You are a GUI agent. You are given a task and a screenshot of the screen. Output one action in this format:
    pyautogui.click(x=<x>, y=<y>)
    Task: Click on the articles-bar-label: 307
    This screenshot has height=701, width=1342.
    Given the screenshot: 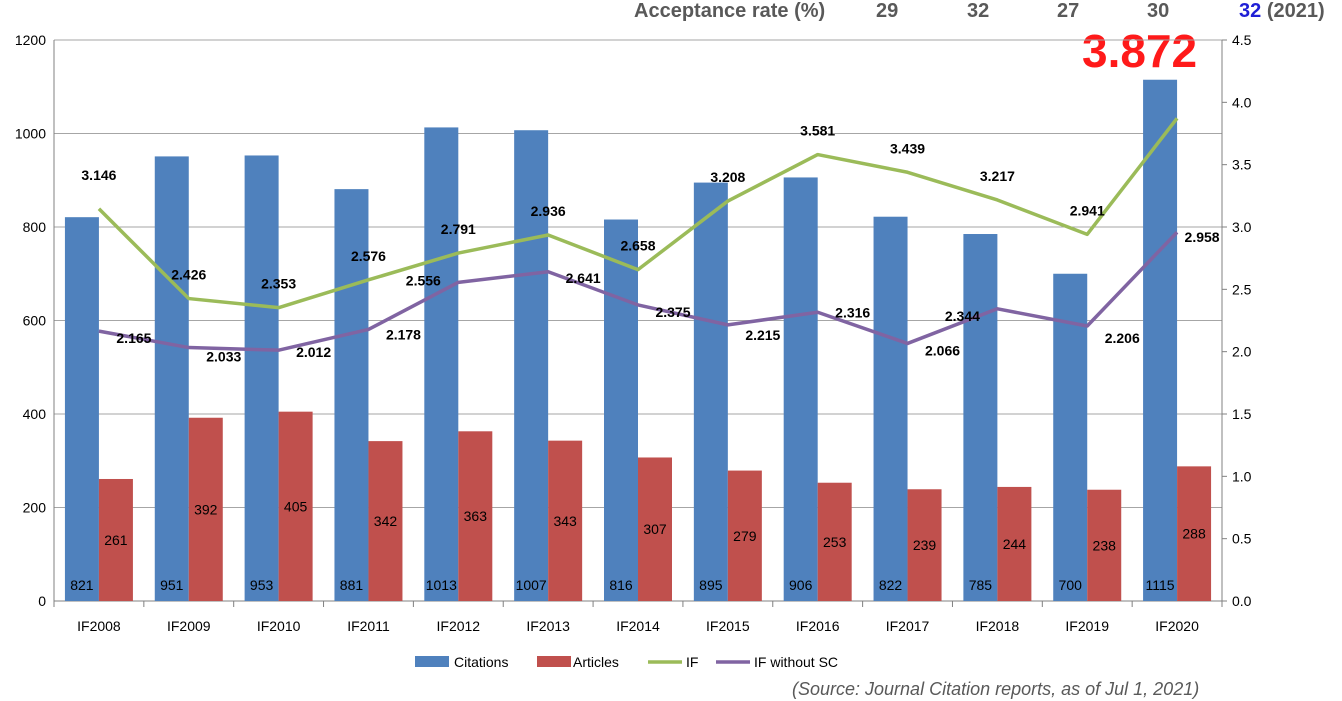 What is the action you would take?
    pyautogui.click(x=655, y=529)
    